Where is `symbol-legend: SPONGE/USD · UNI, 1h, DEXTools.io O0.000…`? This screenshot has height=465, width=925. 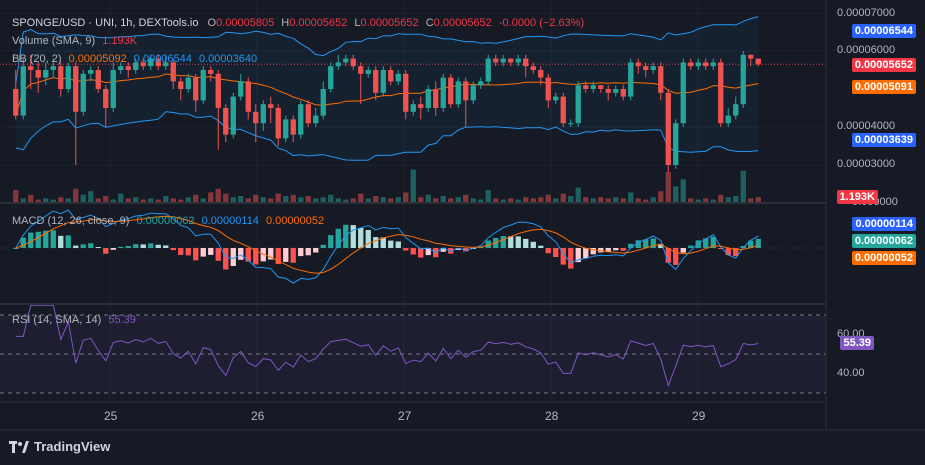
symbol-legend: SPONGE/USD · UNI, 1h, DEXTools.io O0.000… is located at coordinates (298, 23).